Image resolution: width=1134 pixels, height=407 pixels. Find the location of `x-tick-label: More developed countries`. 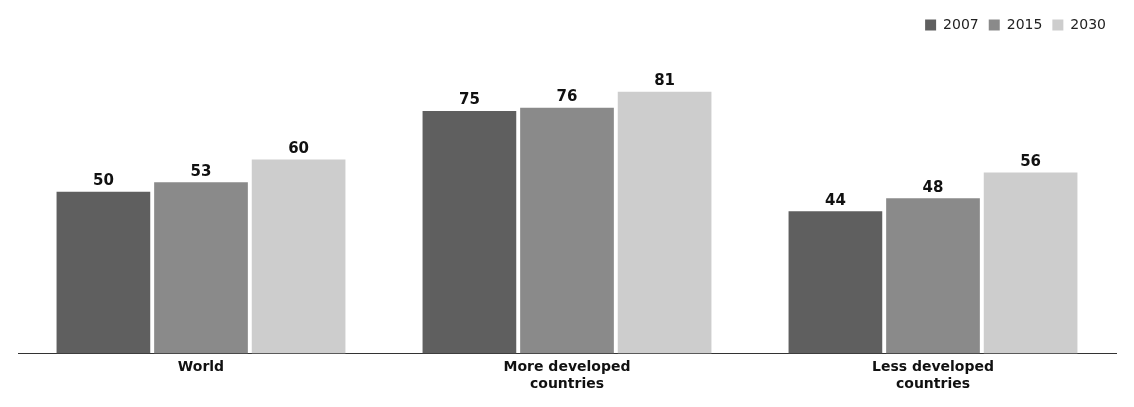

x-tick-label: More developed countries is located at coordinates (567, 375).